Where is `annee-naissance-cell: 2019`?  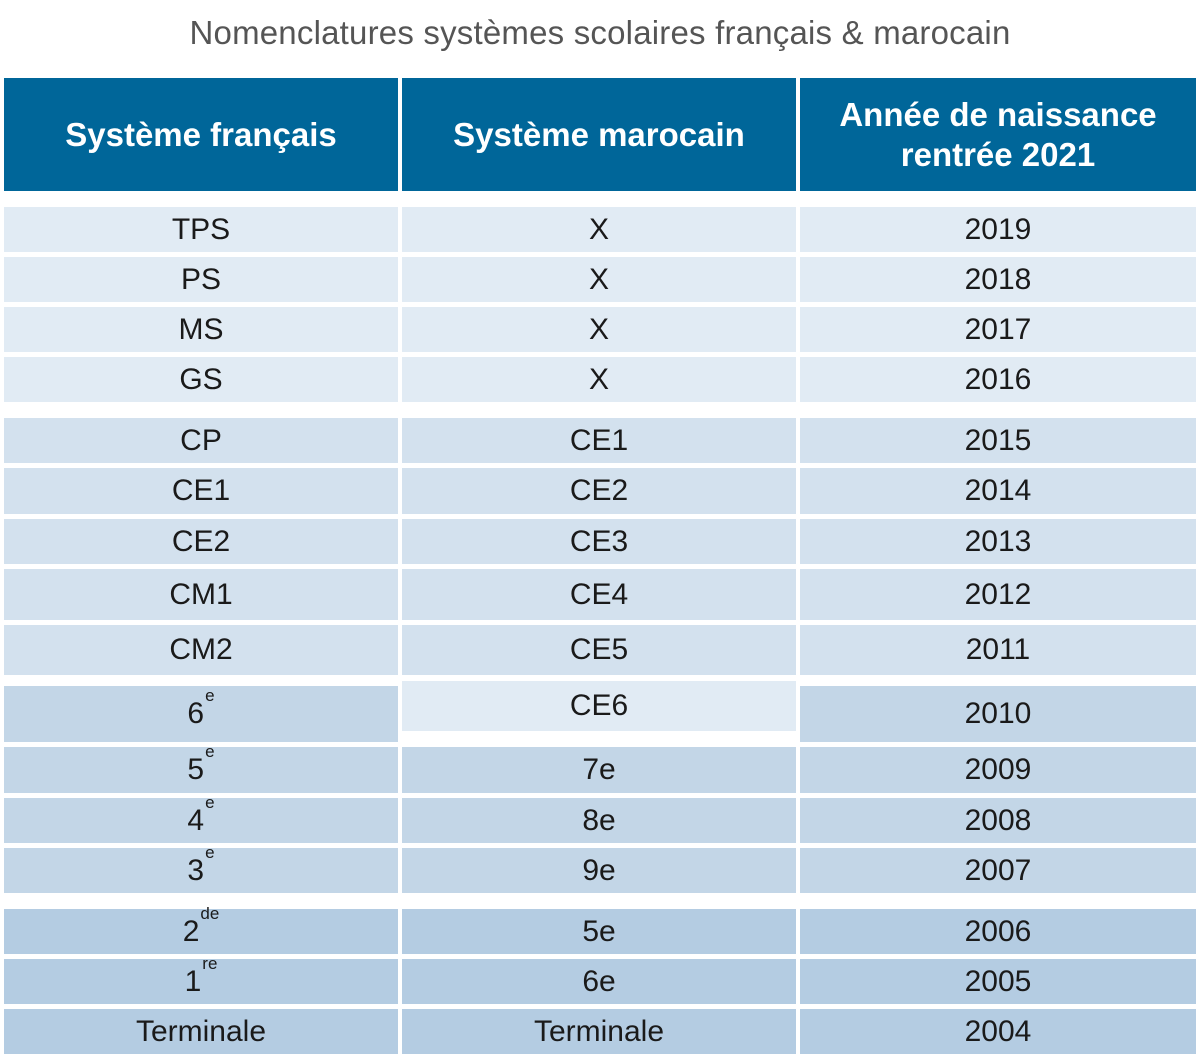 annee-naissance-cell: 2019 is located at coordinates (998, 229).